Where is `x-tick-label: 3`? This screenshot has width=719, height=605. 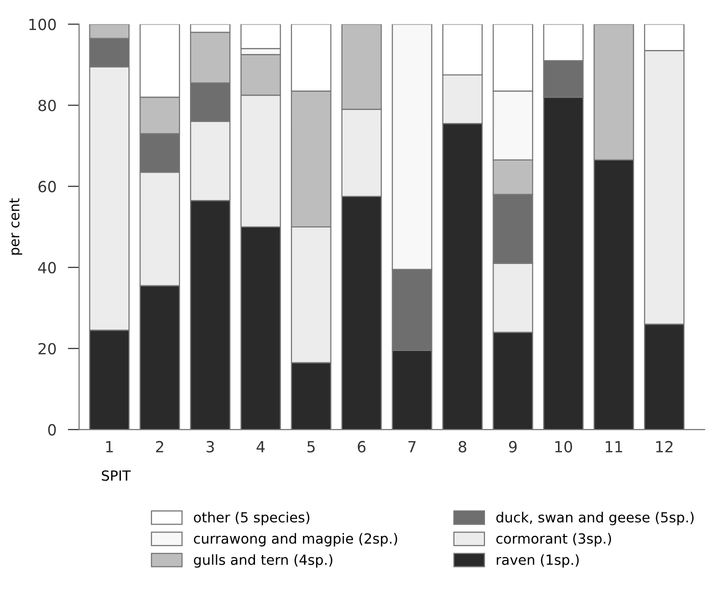
x-tick-label: 3 is located at coordinates (210, 446).